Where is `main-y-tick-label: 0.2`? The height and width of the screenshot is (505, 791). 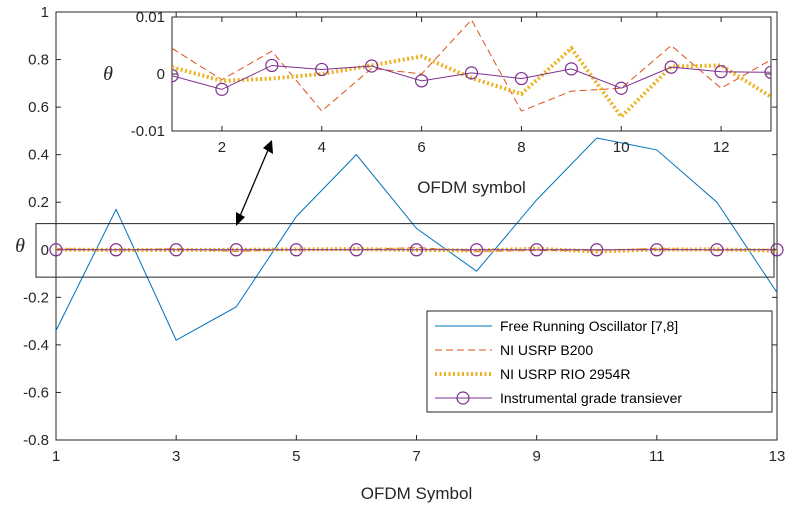 main-y-tick-label: 0.2 is located at coordinates (38, 202).